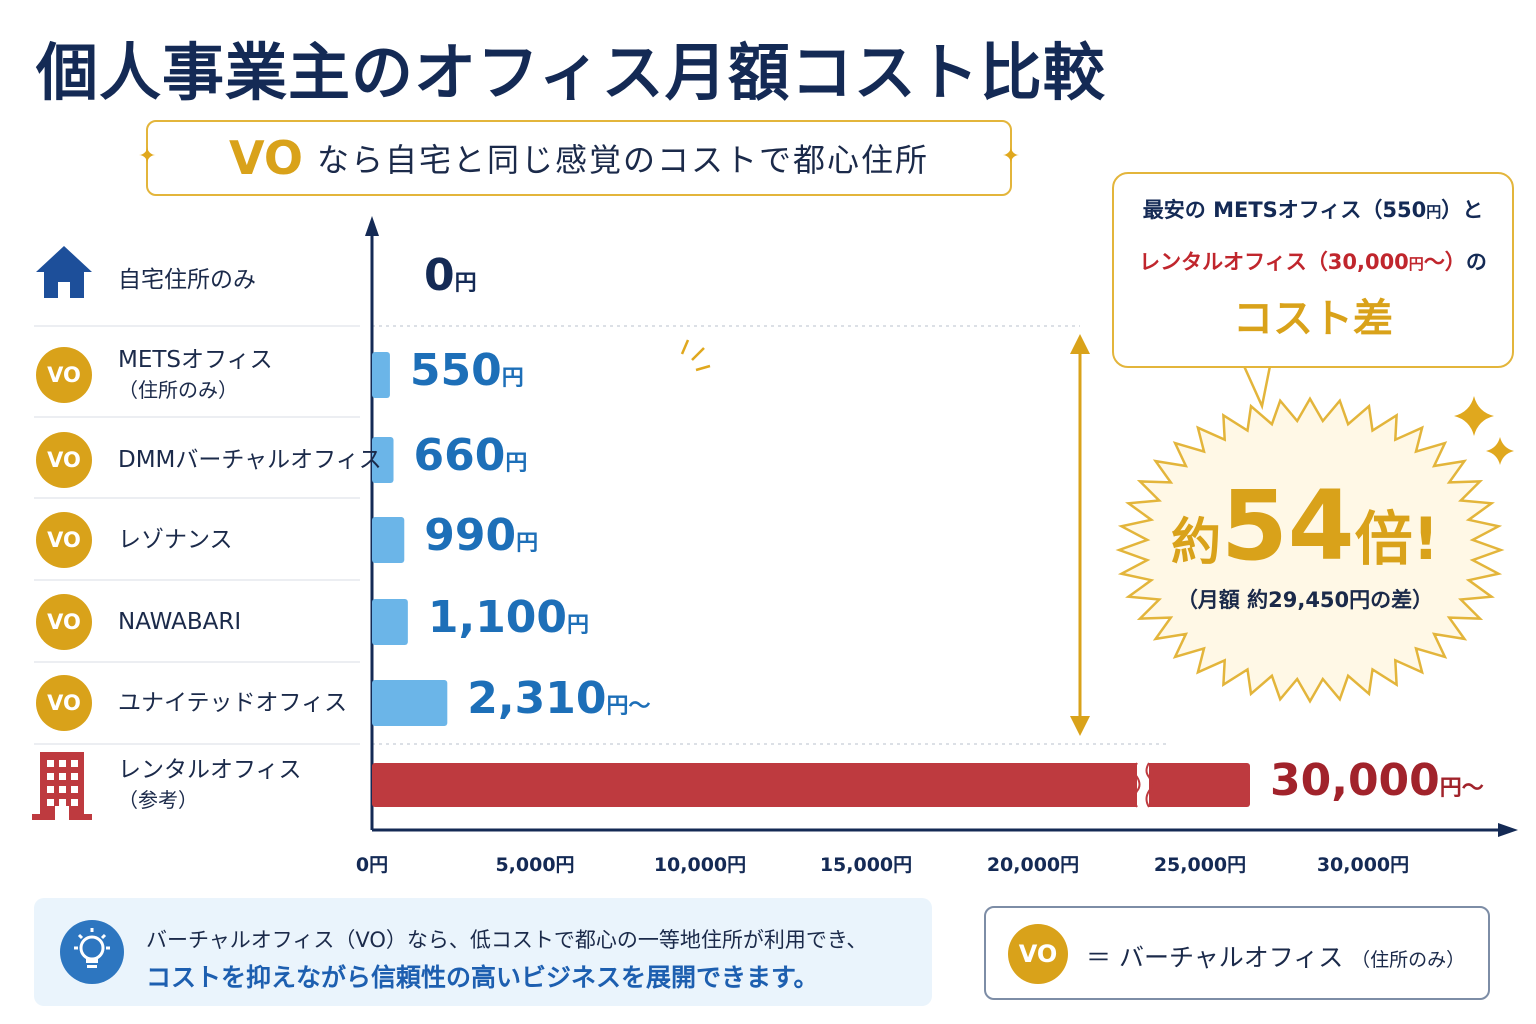 Image resolution: width=1536 pixels, height=1024 pixels. Describe the element at coordinates (534, 865) in the screenshot. I see `x-tick-label: 5,000円` at that location.